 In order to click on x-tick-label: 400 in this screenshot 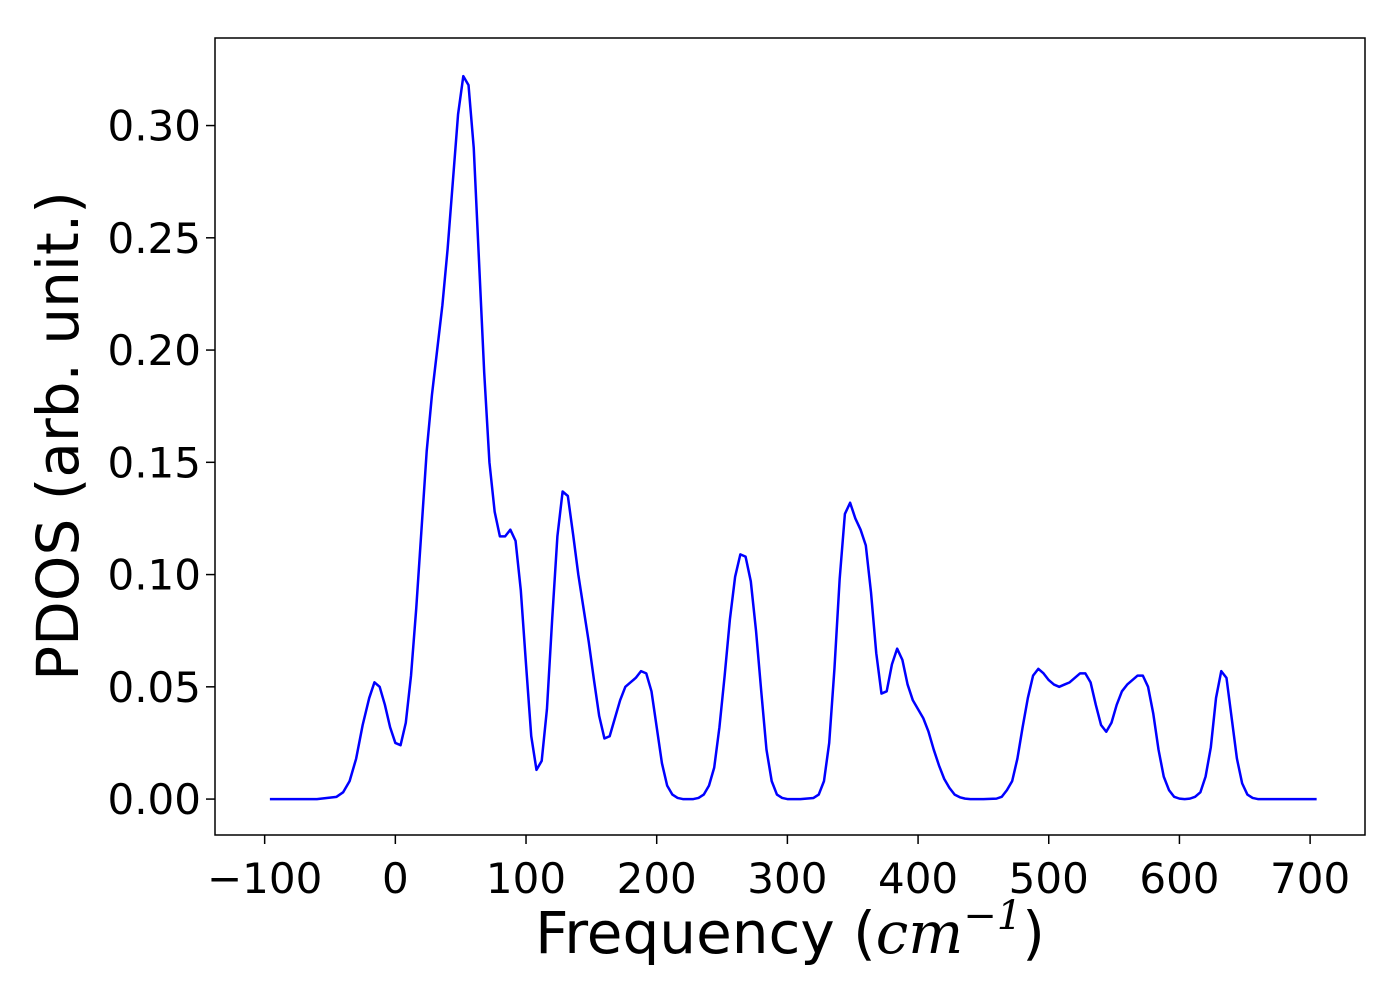, I will do `click(918, 878)`.